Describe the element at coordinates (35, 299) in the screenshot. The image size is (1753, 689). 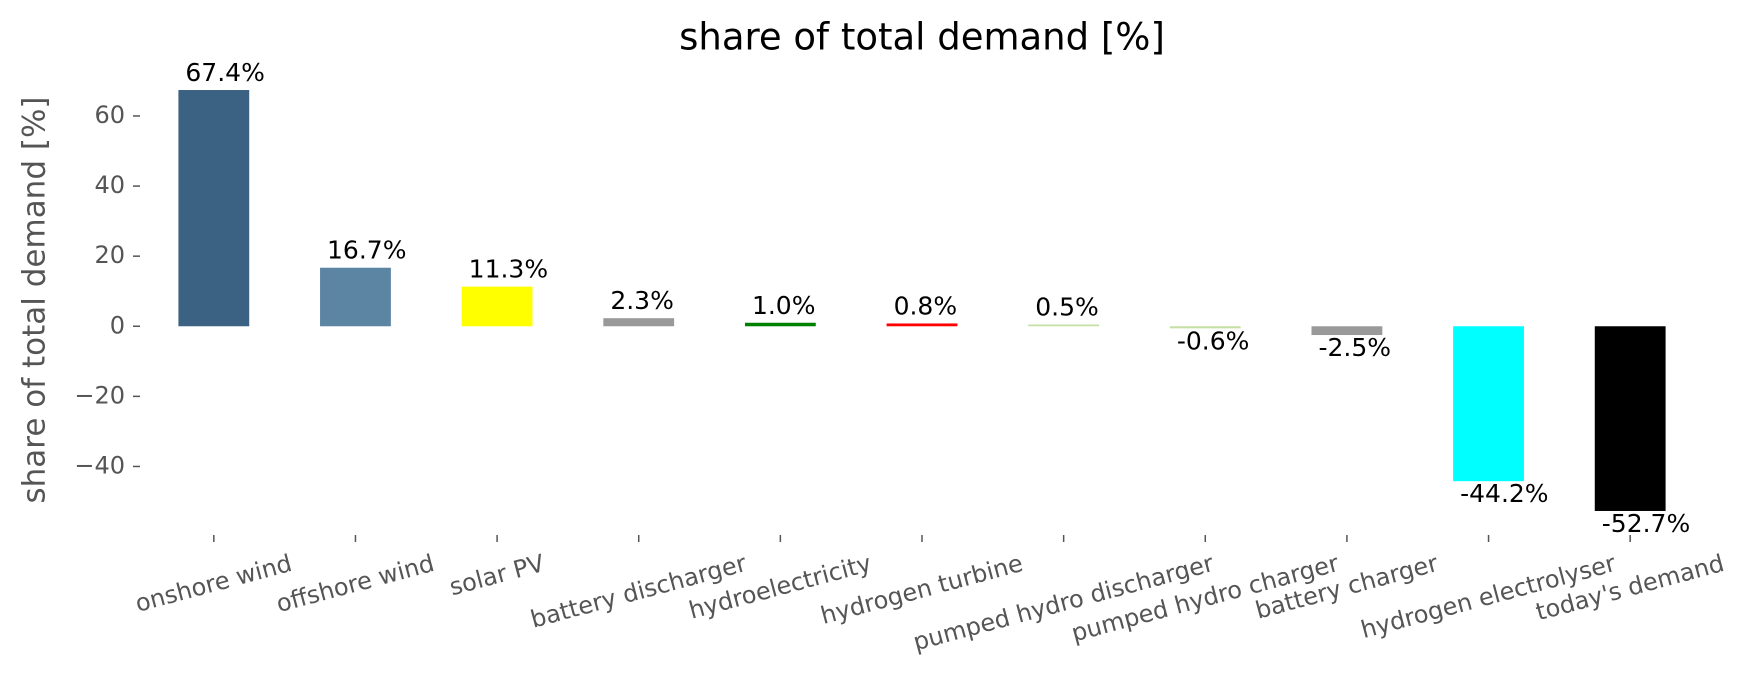
I see `y-axis-label: share of total demand [%]` at that location.